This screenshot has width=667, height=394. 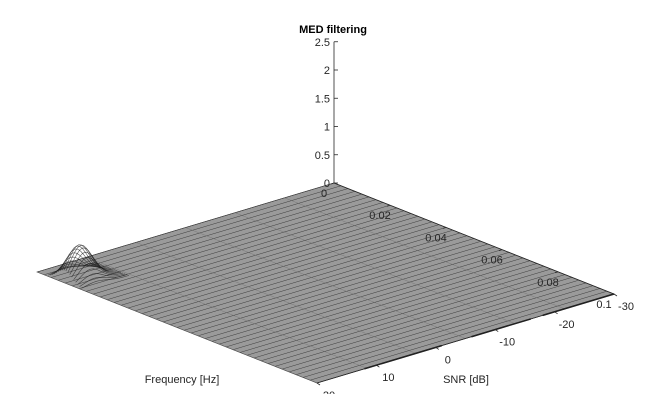 What do you see at coordinates (435, 238) in the screenshot?
I see `x-tick-label: 0.04` at bounding box center [435, 238].